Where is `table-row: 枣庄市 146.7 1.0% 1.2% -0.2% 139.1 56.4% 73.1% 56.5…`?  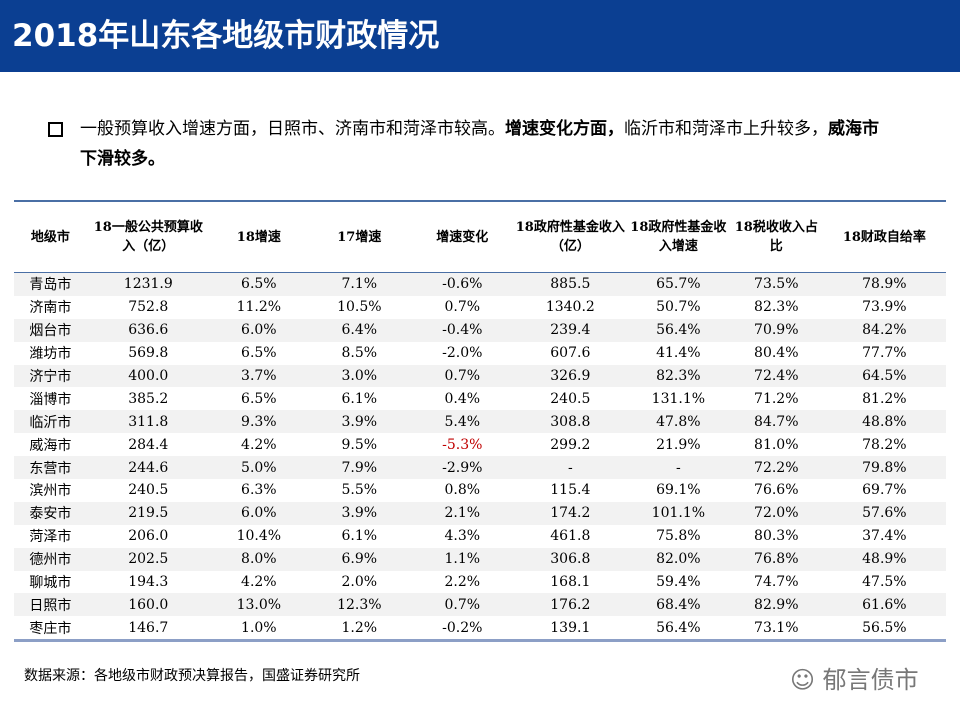 table-row: 枣庄市 146.7 1.0% 1.2% -0.2% 139.1 56.4% 73.1% 56.5… is located at coordinates (480, 628).